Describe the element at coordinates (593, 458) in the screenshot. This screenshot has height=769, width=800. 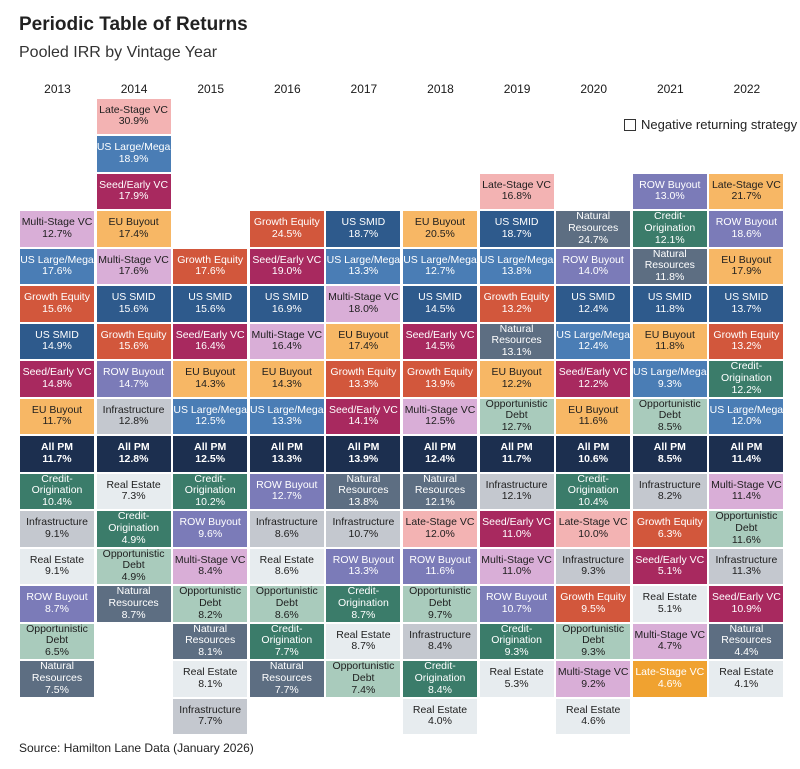
I see `cell-value: 10.6%` at that location.